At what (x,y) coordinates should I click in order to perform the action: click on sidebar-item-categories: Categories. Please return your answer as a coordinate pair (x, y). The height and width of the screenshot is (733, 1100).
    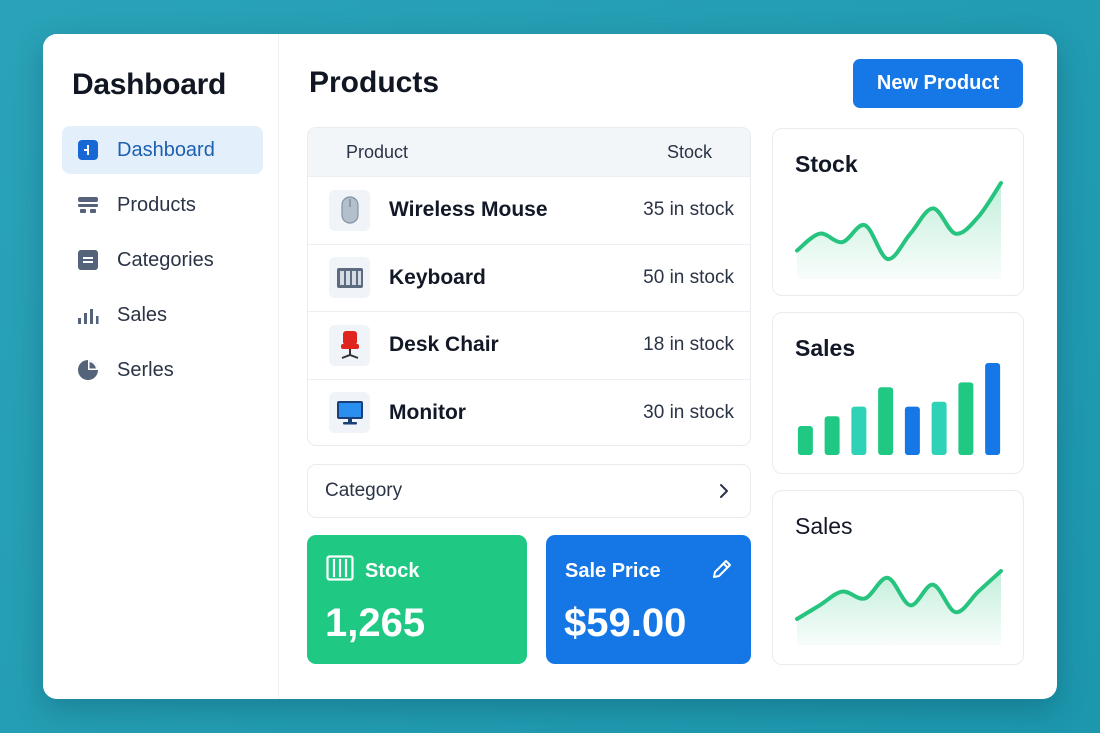
    Looking at the image, I should click on (162, 260).